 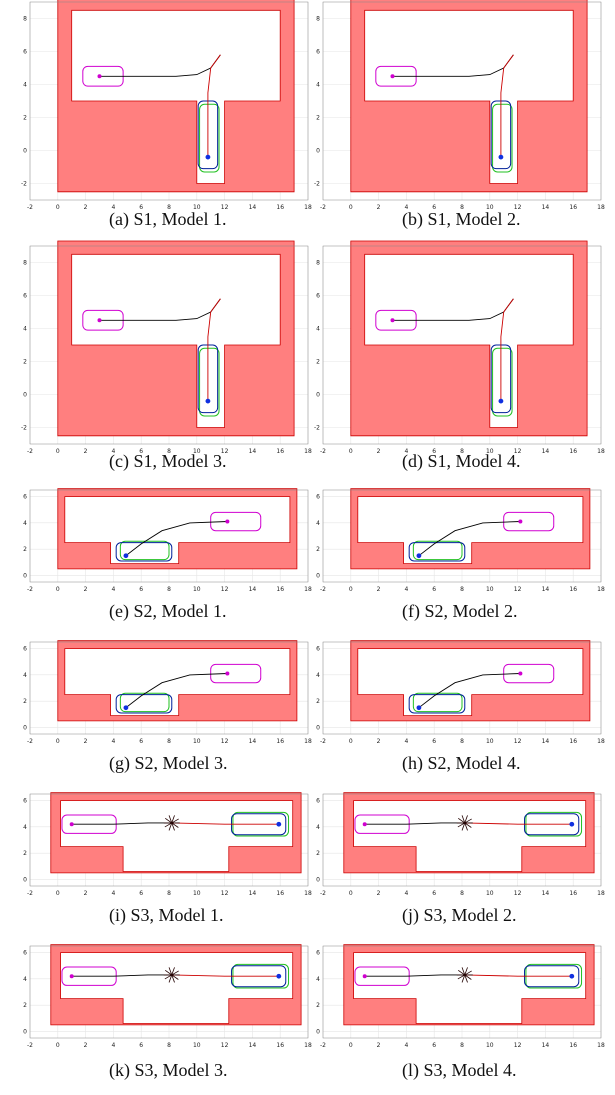 I want to click on panel-caption: (c) S1, Model 3., so click(x=168, y=461).